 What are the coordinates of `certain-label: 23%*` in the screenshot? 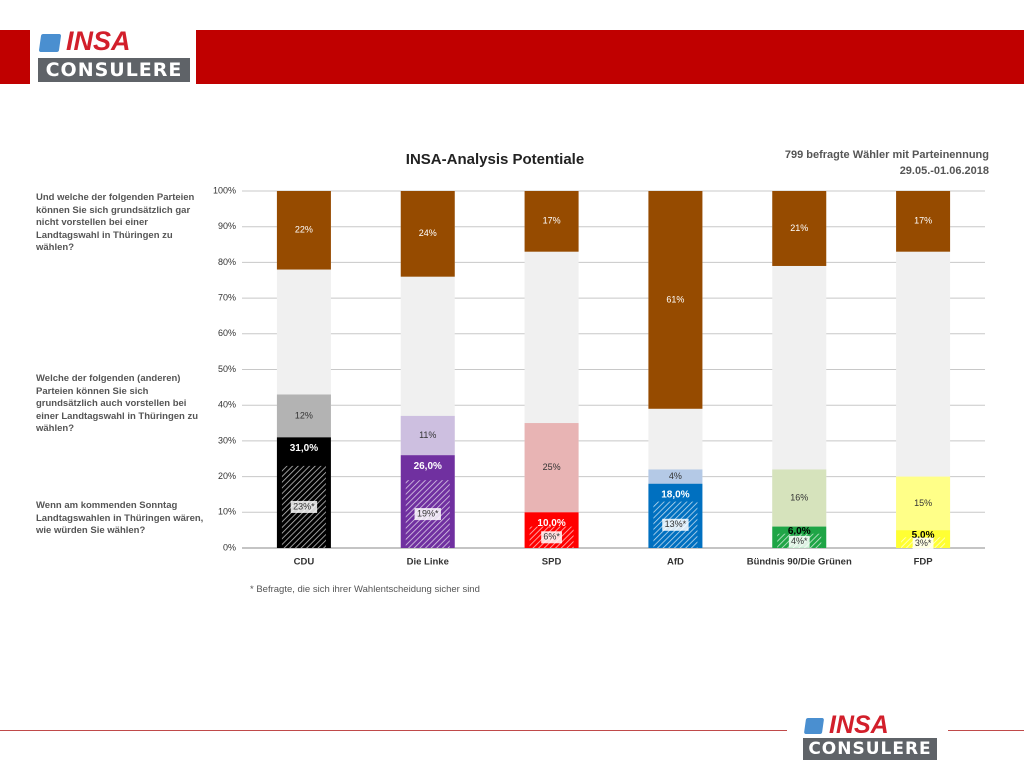 It's located at (304, 506).